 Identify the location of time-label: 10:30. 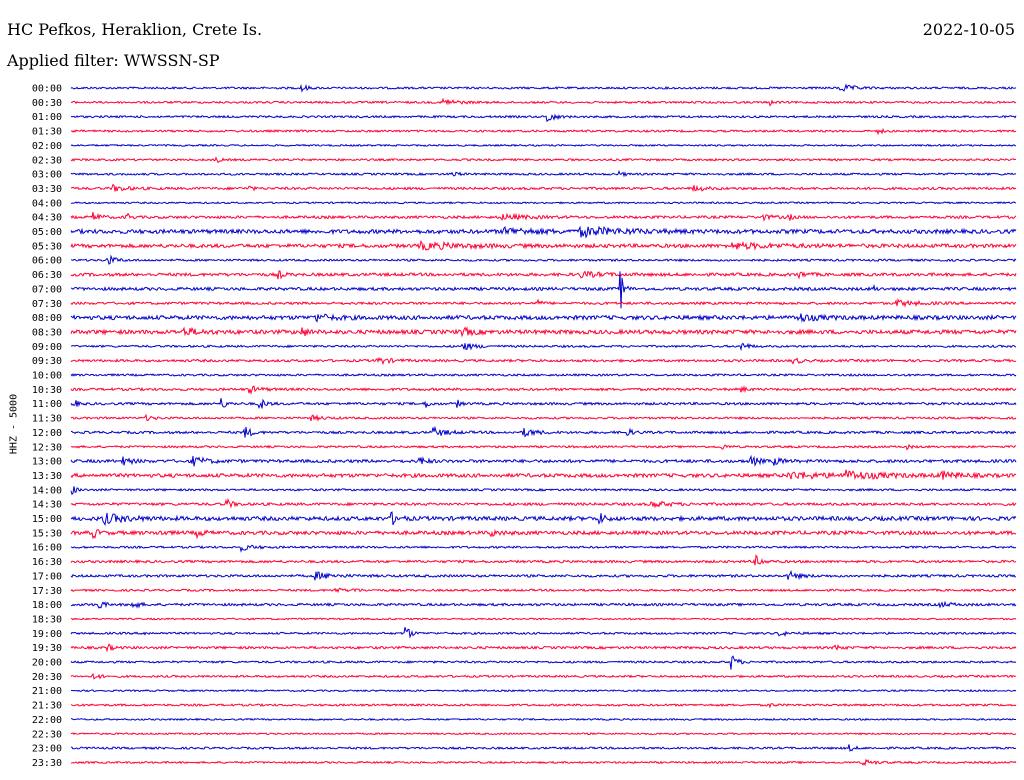
(47, 390).